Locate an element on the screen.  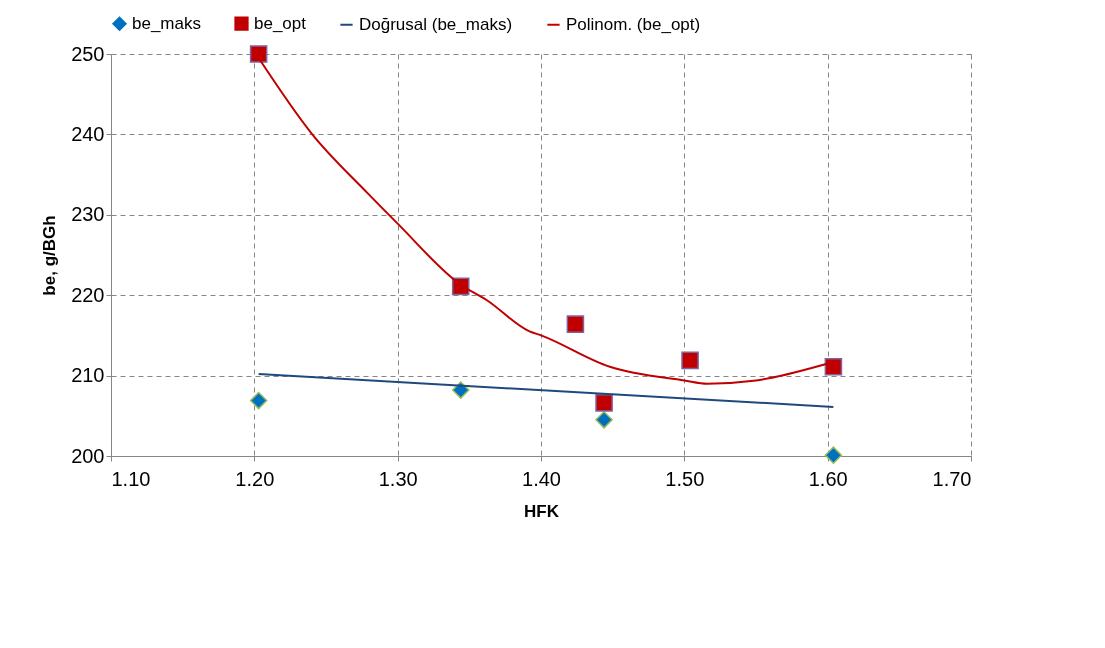
x-tick-label: 1.30 is located at coordinates (398, 478).